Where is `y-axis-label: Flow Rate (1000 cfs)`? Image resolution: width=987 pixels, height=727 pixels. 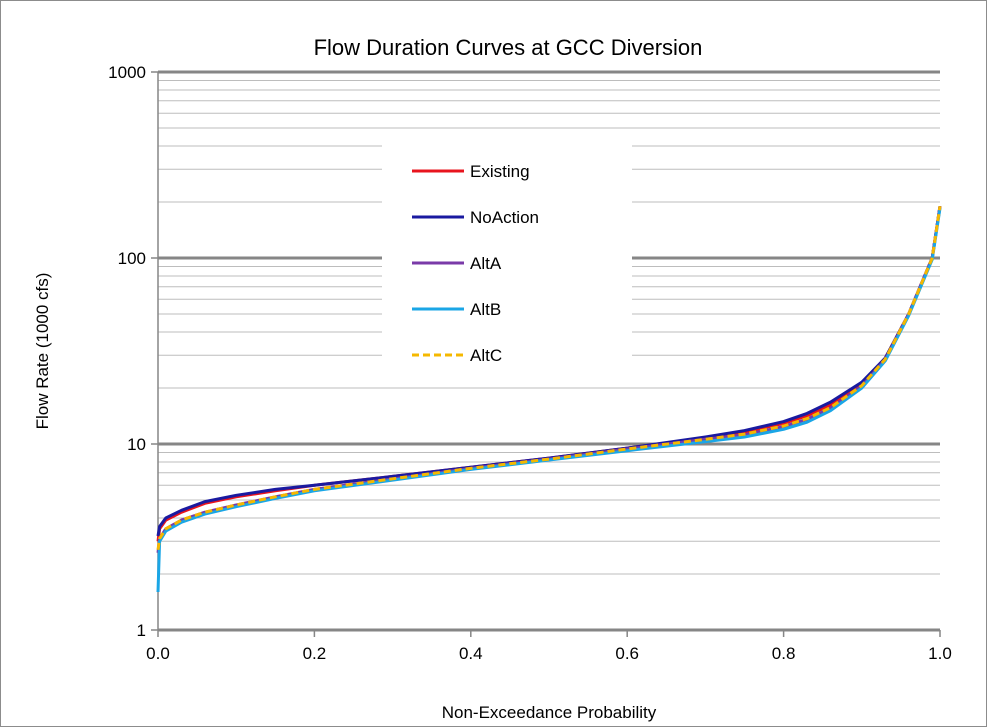 y-axis-label: Flow Rate (1000 cfs) is located at coordinates (42, 351).